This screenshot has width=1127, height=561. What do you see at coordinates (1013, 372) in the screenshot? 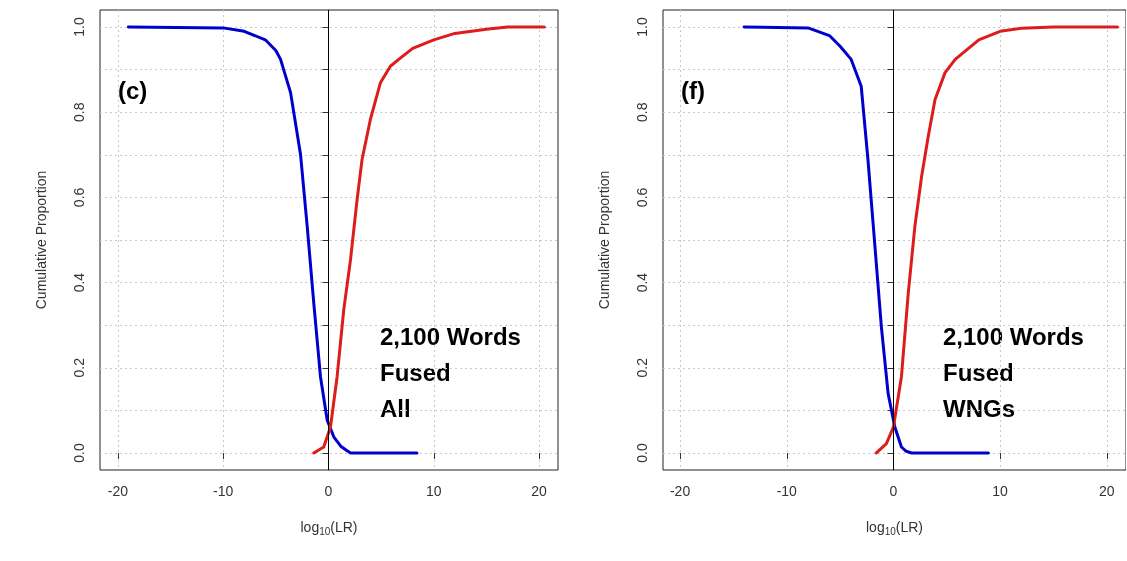
I see `annotation: 2,100 Words Fused WNGs` at bounding box center [1013, 372].